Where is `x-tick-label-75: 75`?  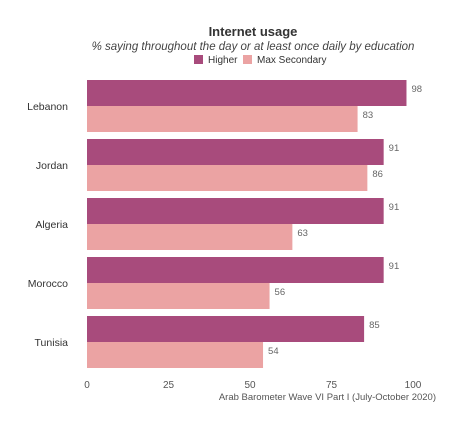 x-tick-label-75: 75 is located at coordinates (332, 385).